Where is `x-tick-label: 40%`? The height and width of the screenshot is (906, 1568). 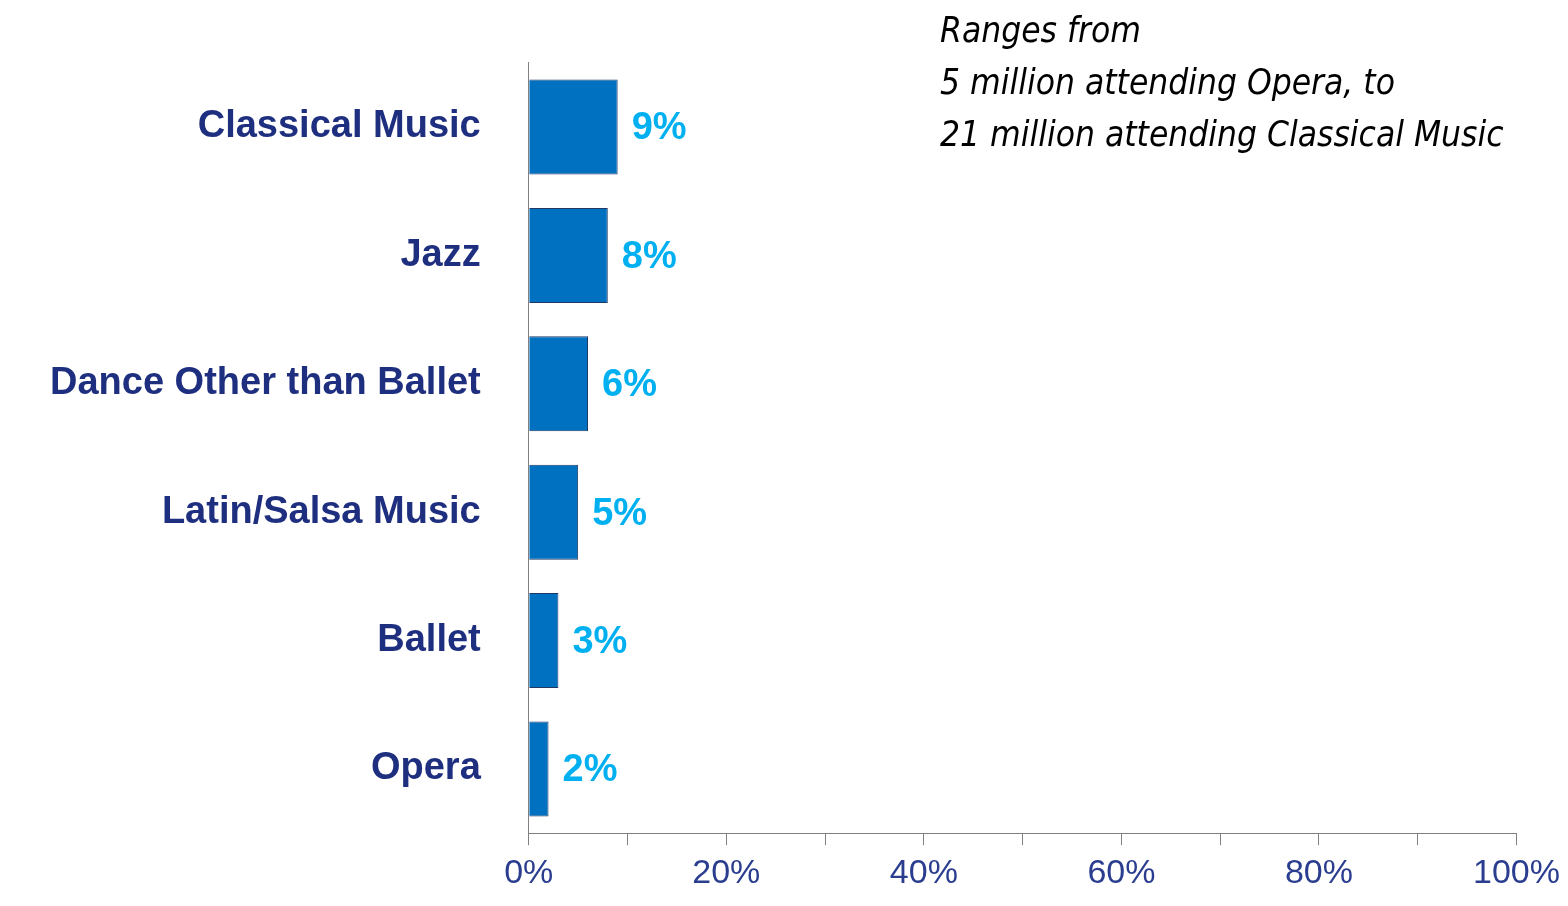
x-tick-label: 40% is located at coordinates (923, 870).